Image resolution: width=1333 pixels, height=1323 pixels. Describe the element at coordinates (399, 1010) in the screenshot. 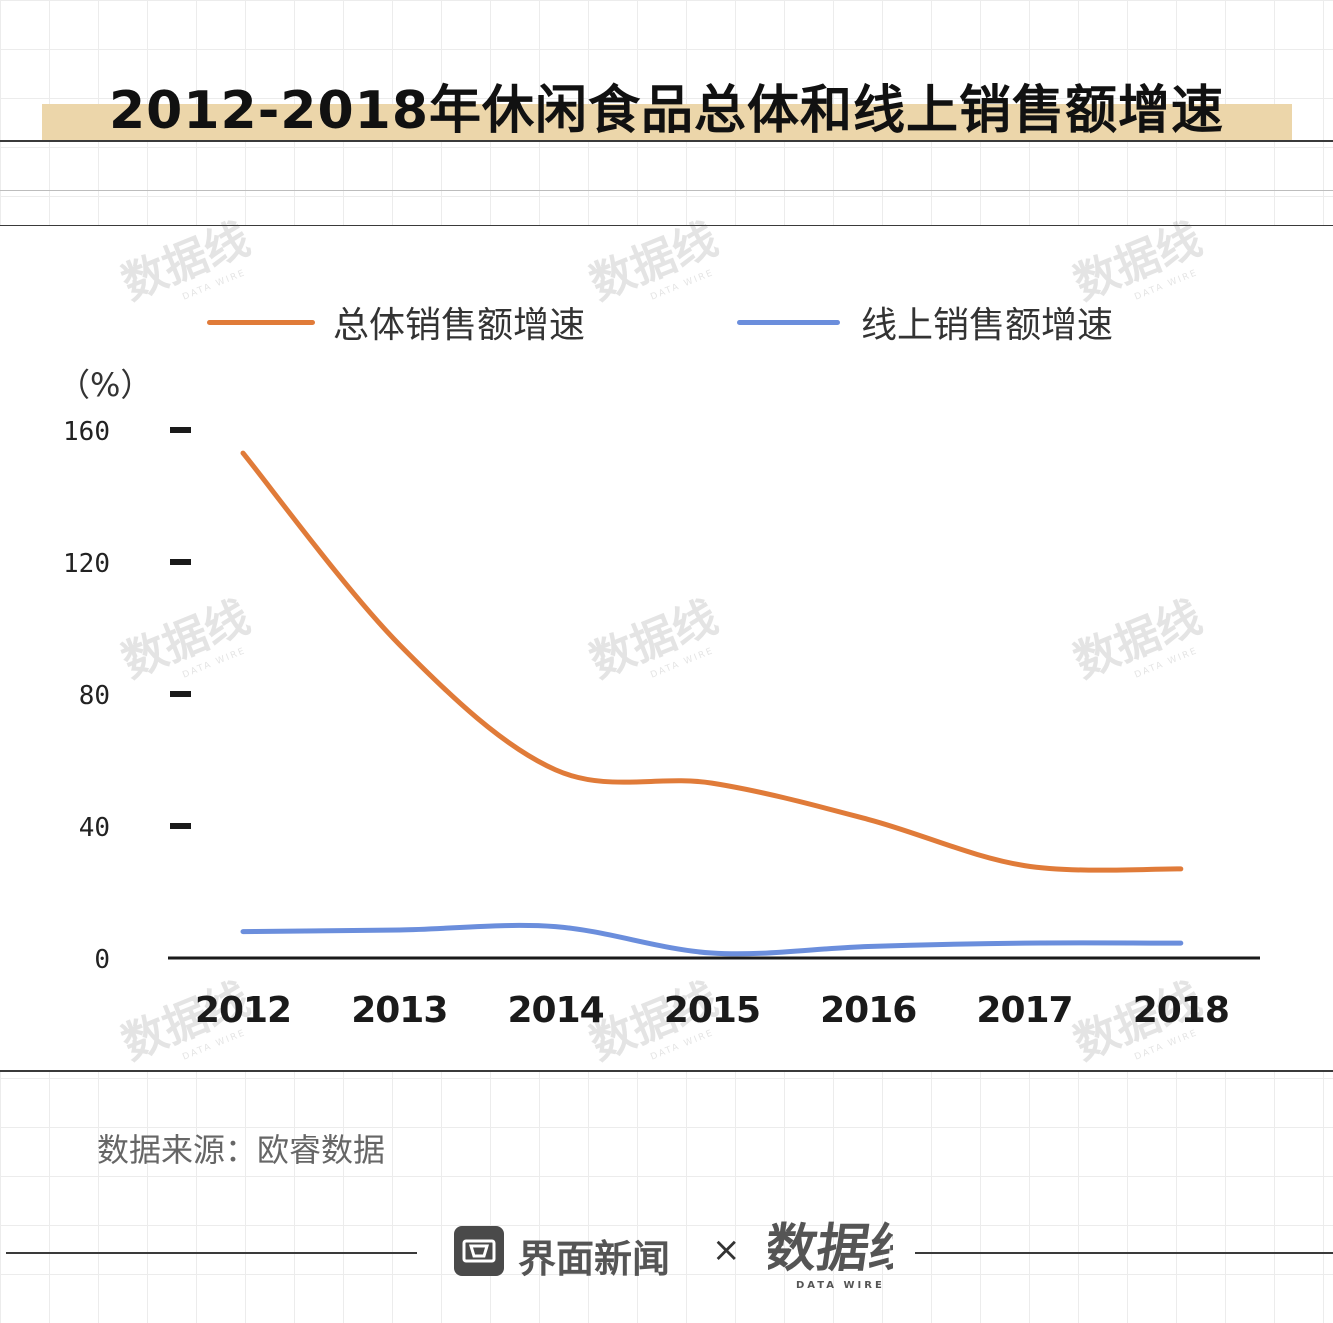

I see `x-tick-label: 2013` at that location.